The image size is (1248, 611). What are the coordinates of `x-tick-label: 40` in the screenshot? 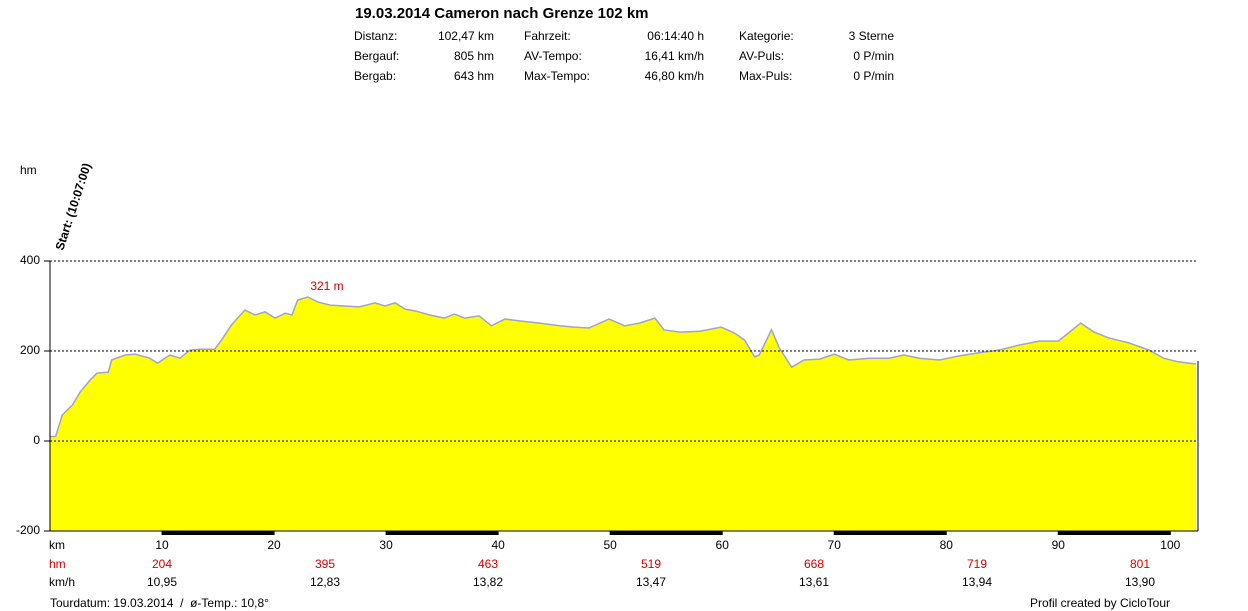 It's located at (498, 545).